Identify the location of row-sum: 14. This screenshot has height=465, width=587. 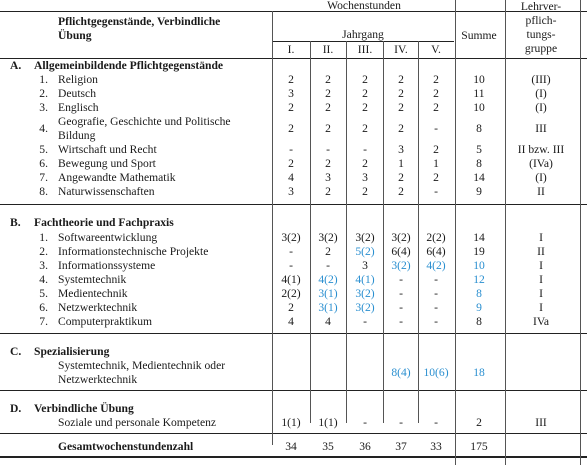
(479, 177).